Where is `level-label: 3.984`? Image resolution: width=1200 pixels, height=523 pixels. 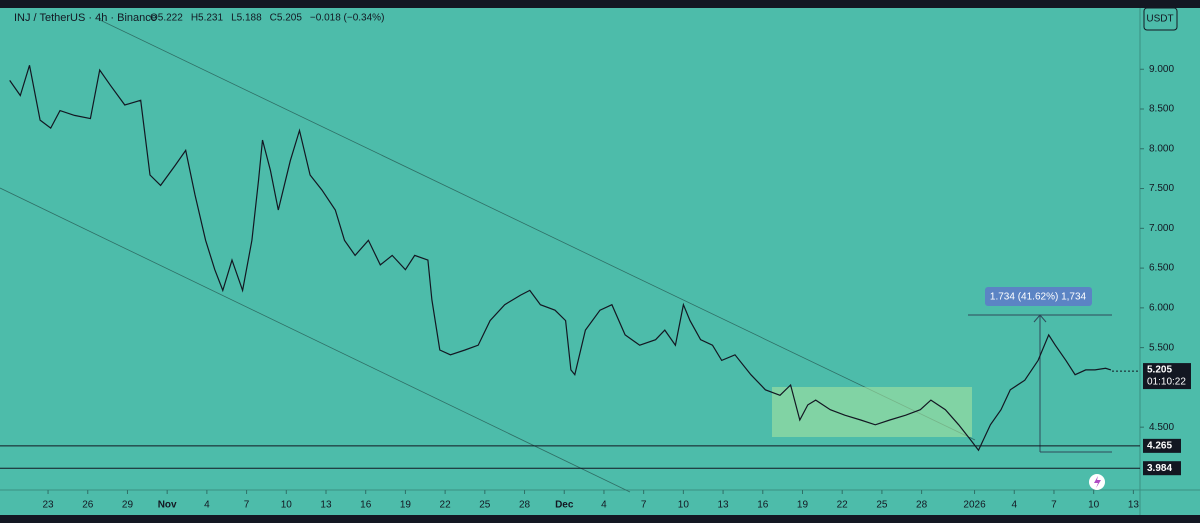
level-label: 3.984 is located at coordinates (1159, 468).